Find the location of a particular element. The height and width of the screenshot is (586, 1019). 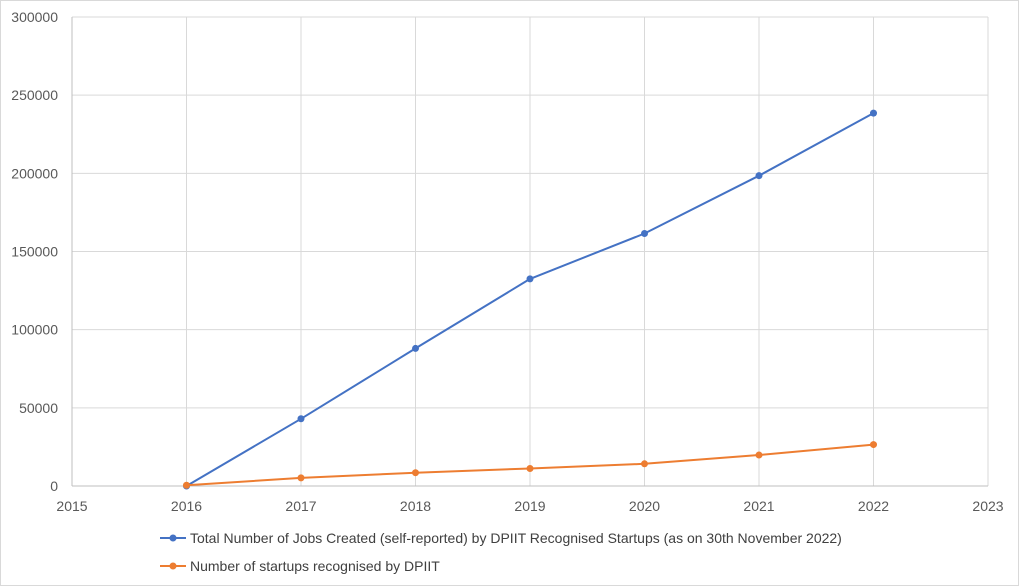

y-tick-label: 150000 is located at coordinates (34, 252).